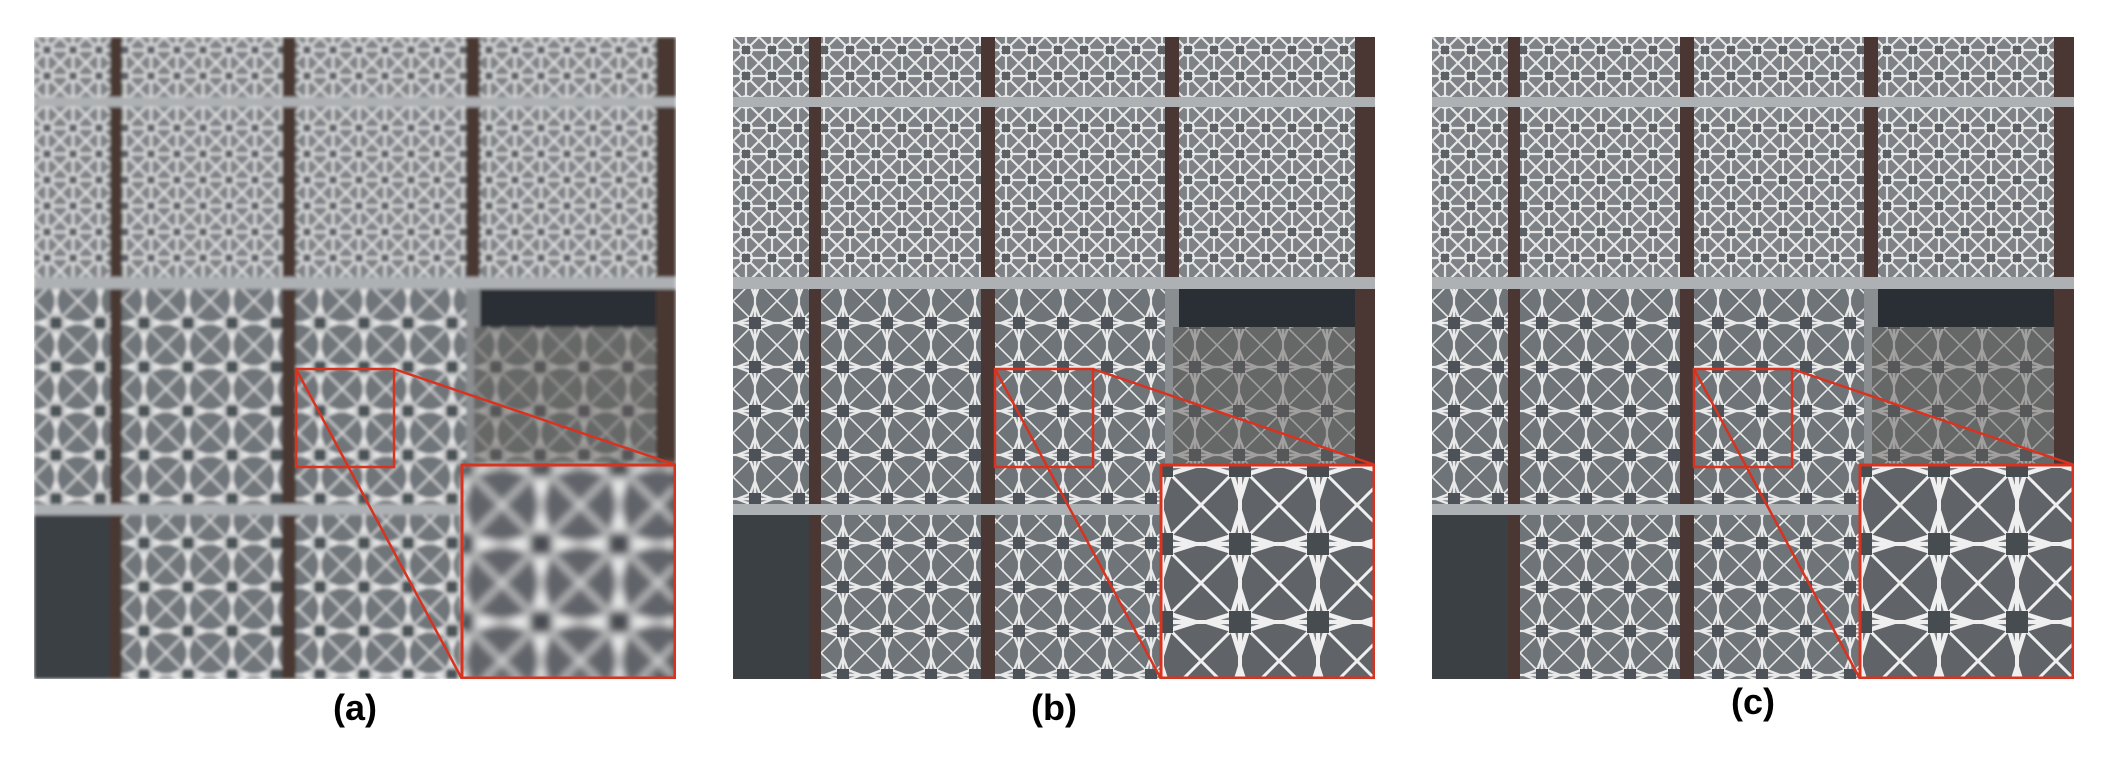 The height and width of the screenshot is (757, 2101). What do you see at coordinates (1753, 701) in the screenshot?
I see `caption-c: (c)` at bounding box center [1753, 701].